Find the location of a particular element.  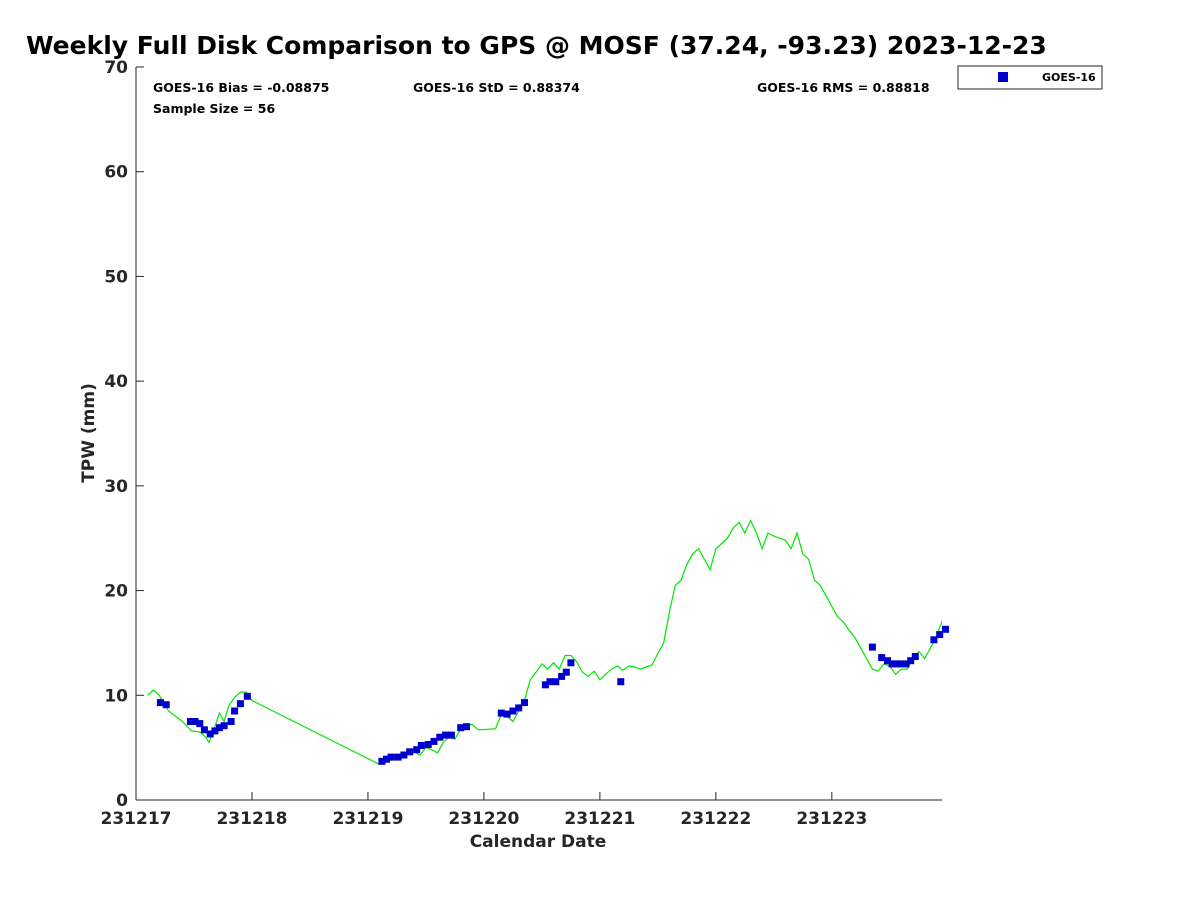

y-tick-label: 10 is located at coordinates (116, 696).